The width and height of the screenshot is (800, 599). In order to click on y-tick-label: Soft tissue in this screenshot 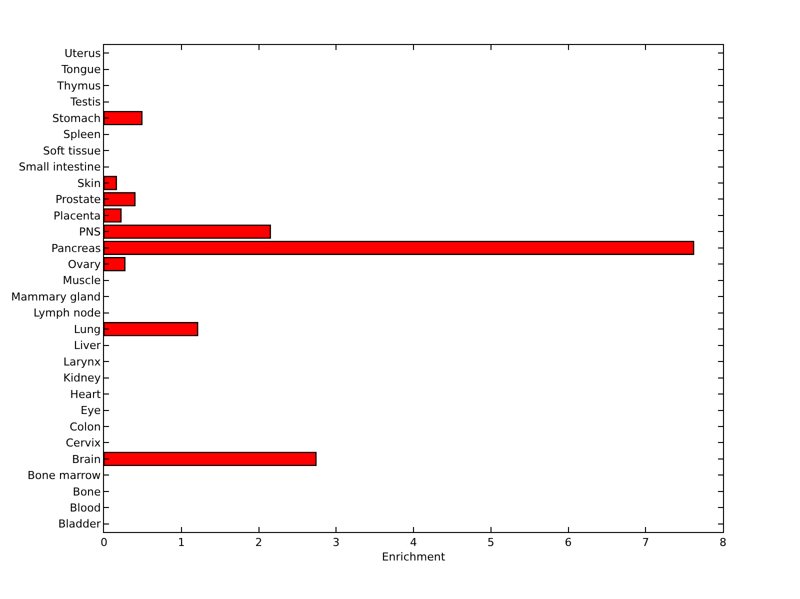, I will do `click(72, 151)`.